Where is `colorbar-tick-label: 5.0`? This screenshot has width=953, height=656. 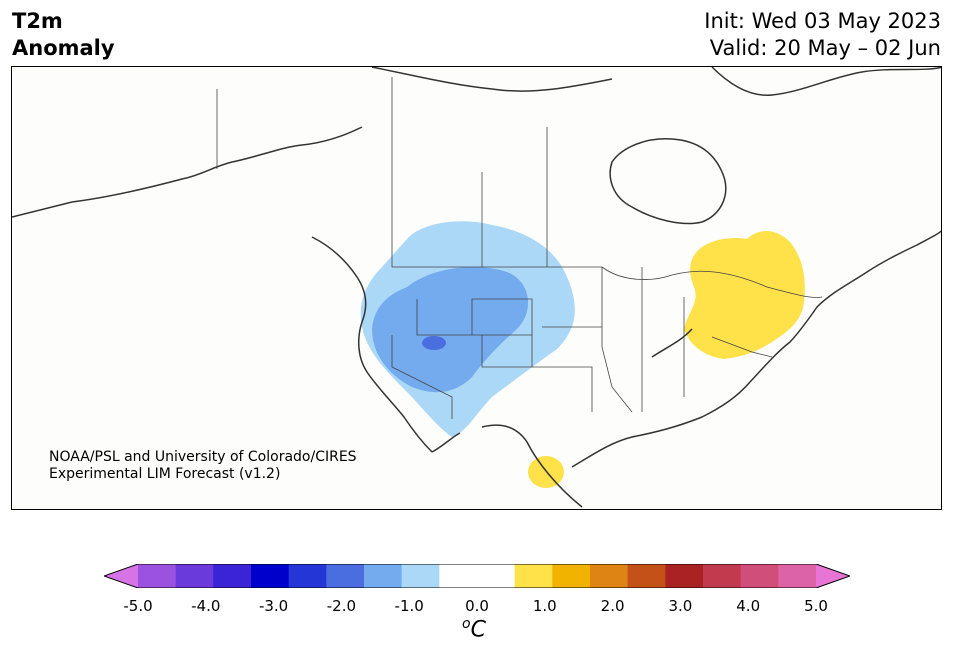
colorbar-tick-label: 5.0 is located at coordinates (816, 606).